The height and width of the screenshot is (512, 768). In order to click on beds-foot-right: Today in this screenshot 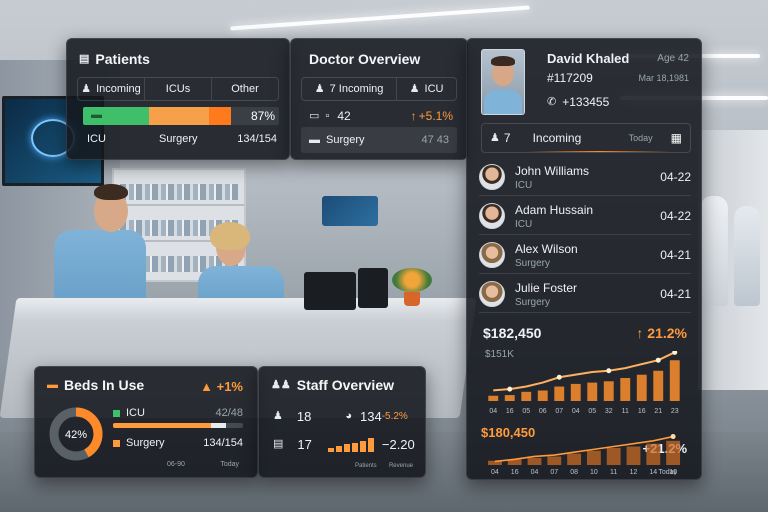, I will do `click(229, 464)`.